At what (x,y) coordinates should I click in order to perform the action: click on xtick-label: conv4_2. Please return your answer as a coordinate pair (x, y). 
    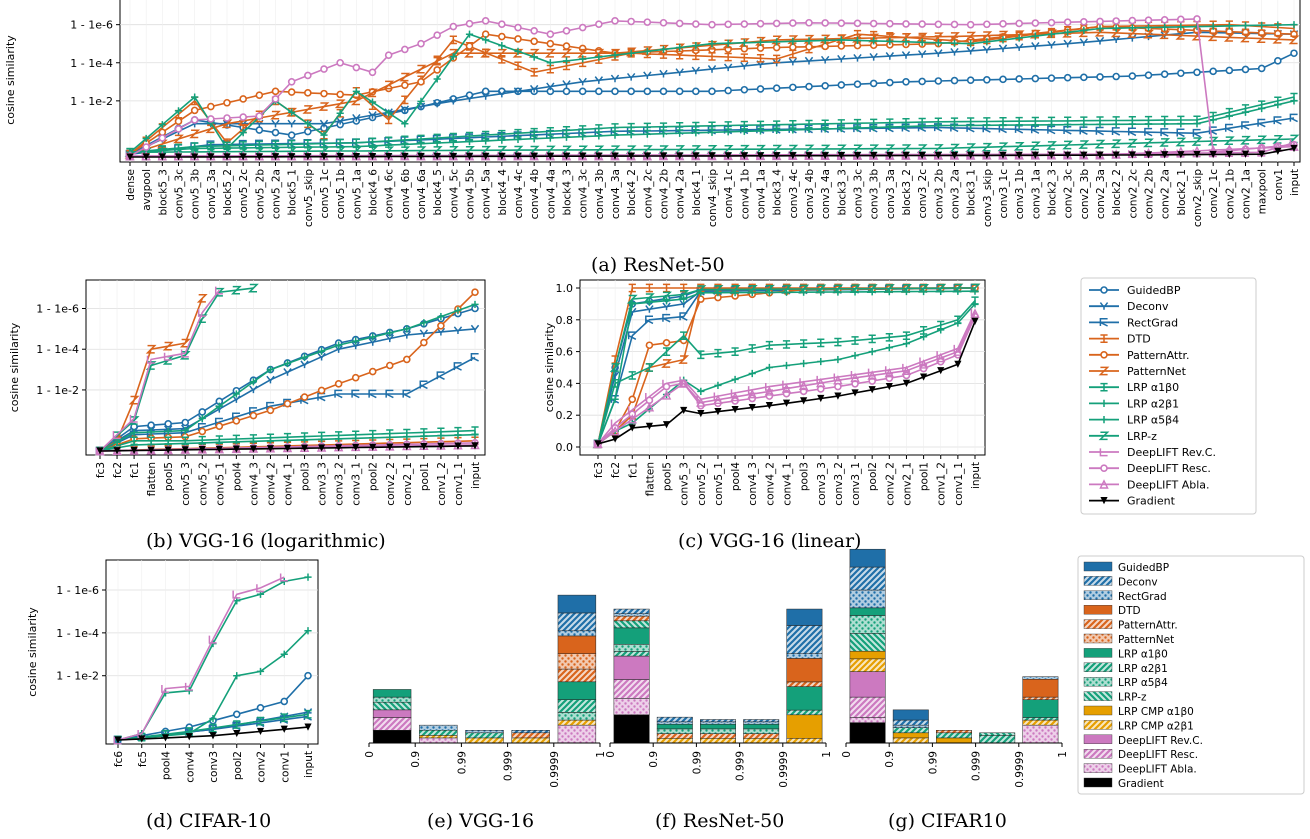
    Looking at the image, I should click on (770, 484).